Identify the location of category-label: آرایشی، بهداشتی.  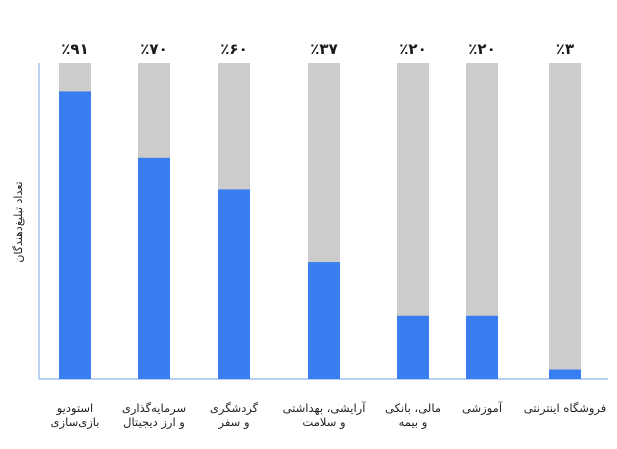
(325, 408).